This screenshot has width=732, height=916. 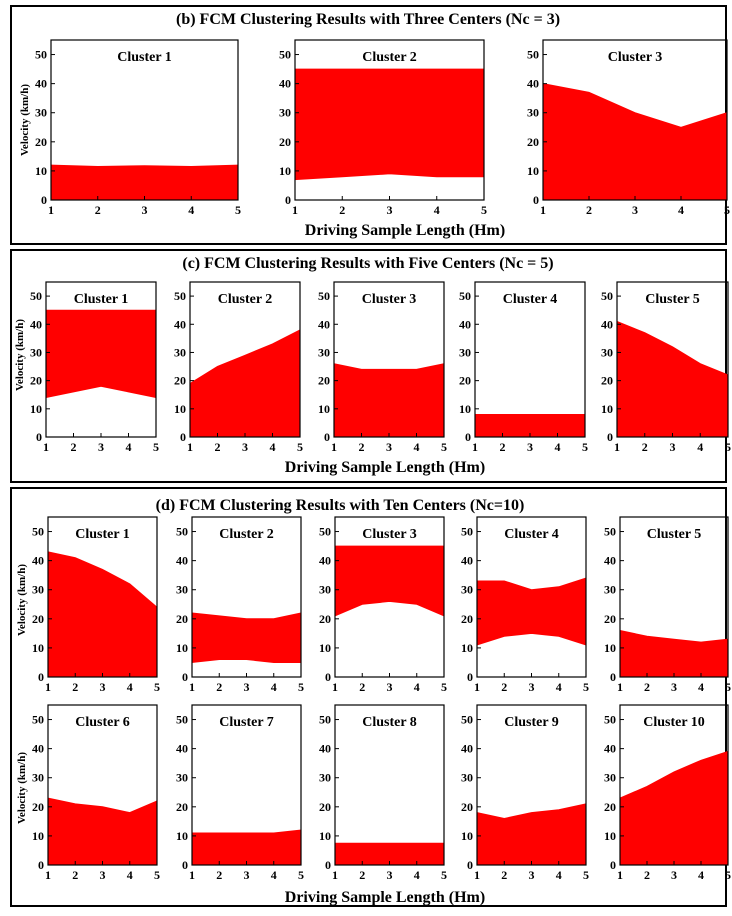 What do you see at coordinates (245, 299) in the screenshot?
I see `cluster-title: Cluster 2` at bounding box center [245, 299].